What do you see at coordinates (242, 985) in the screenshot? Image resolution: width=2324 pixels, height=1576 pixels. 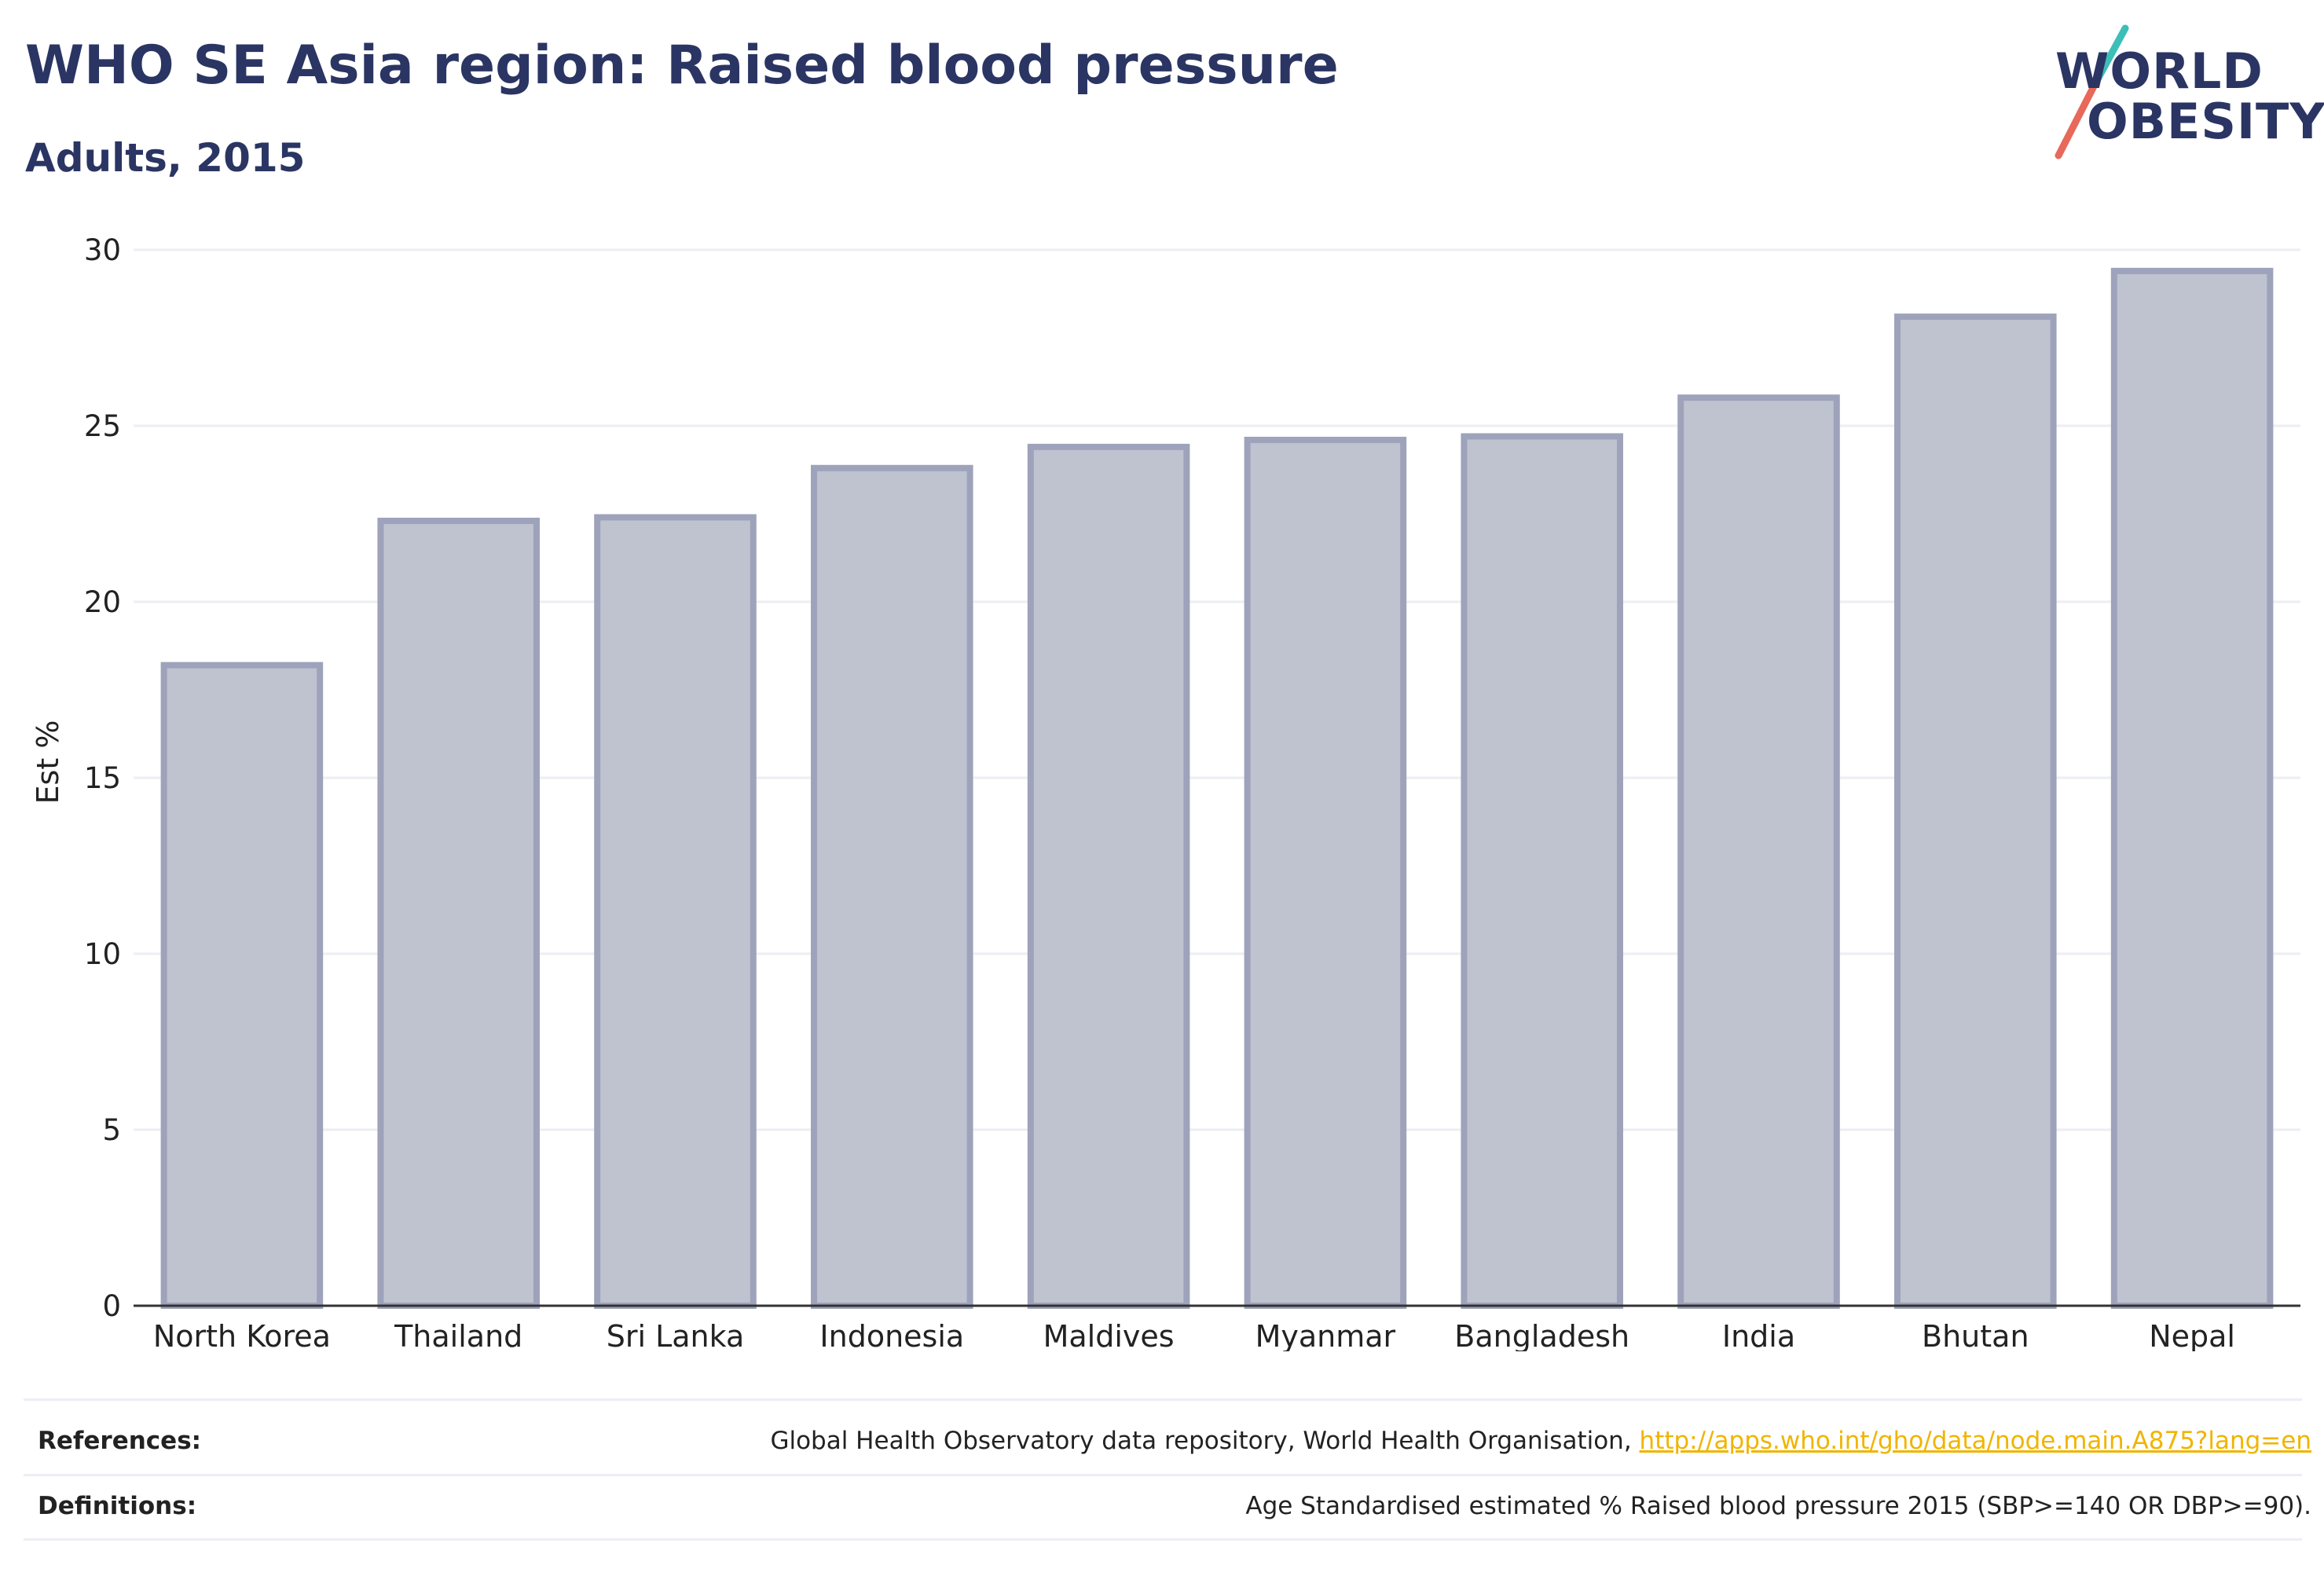 I see `bar-north-korea` at bounding box center [242, 985].